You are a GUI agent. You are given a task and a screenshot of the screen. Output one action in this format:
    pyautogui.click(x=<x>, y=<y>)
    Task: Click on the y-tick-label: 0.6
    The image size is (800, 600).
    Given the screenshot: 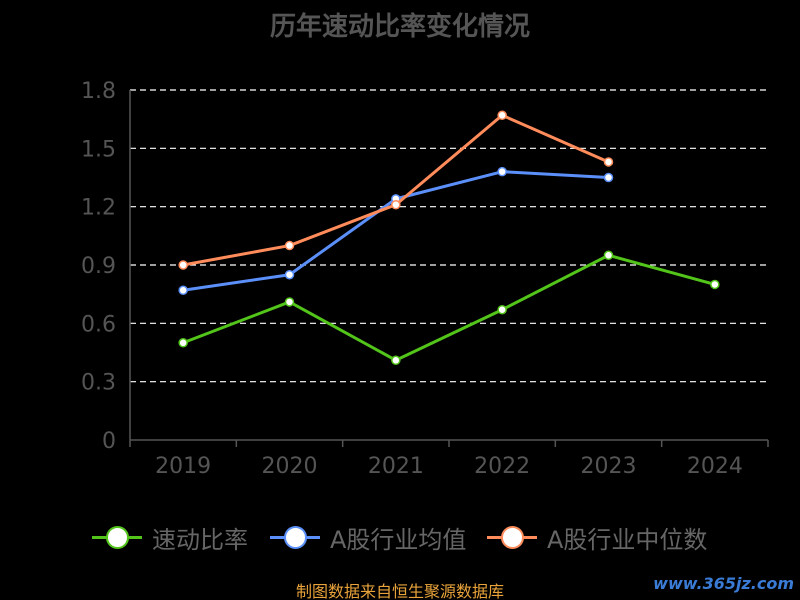 What is the action you would take?
    pyautogui.click(x=98, y=324)
    